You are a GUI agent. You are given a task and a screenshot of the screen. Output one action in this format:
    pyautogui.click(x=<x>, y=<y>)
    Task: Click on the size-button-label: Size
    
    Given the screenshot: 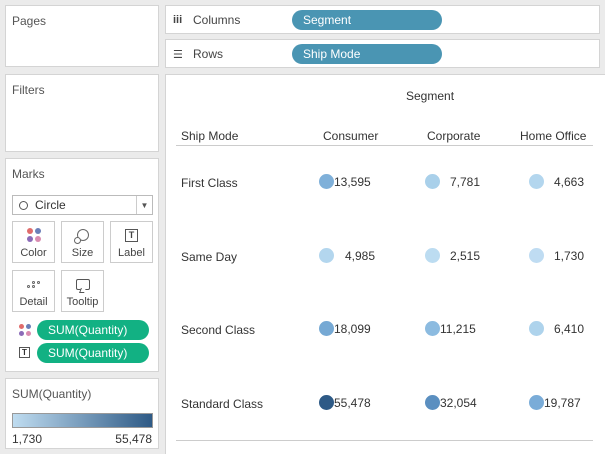 What is the action you would take?
    pyautogui.click(x=82, y=253)
    